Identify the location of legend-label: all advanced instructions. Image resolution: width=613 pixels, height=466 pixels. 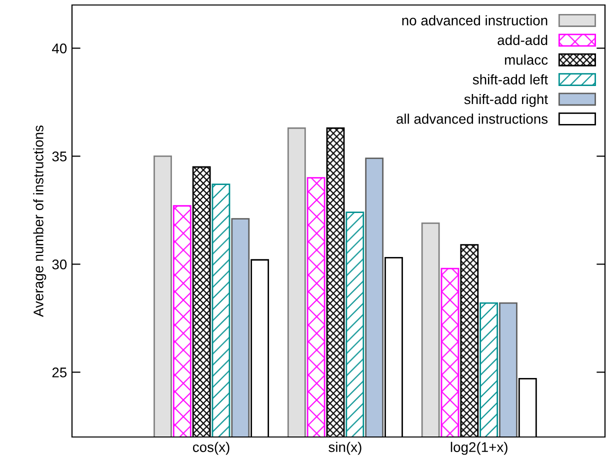
(472, 119).